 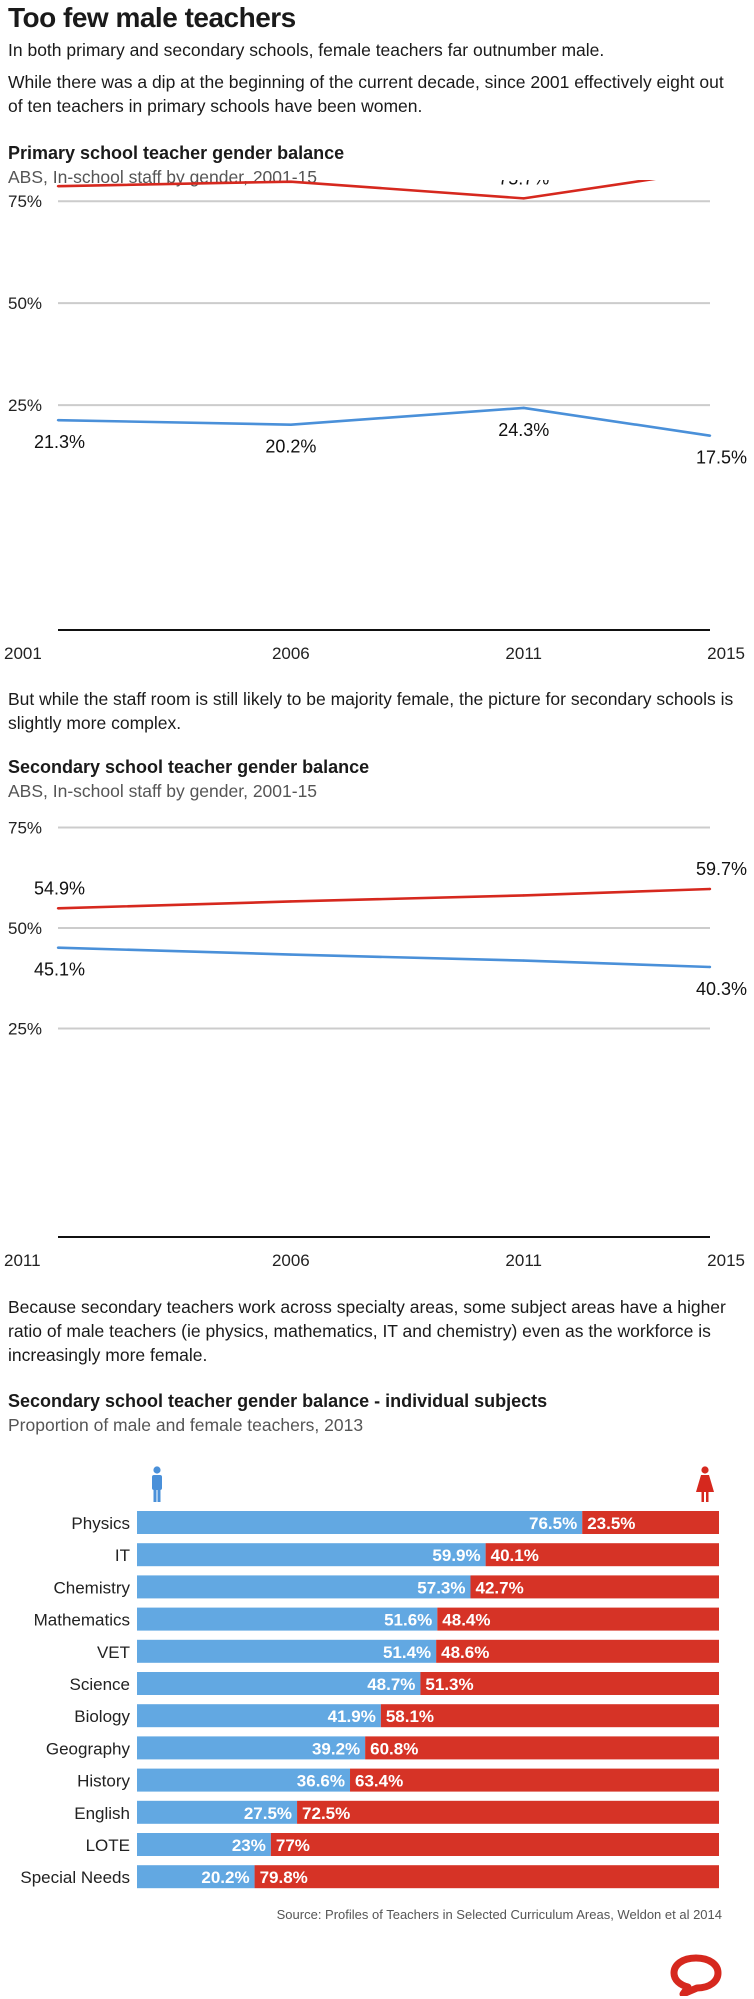 What do you see at coordinates (59, 970) in the screenshot?
I see `male-data-label: 45.1%` at bounding box center [59, 970].